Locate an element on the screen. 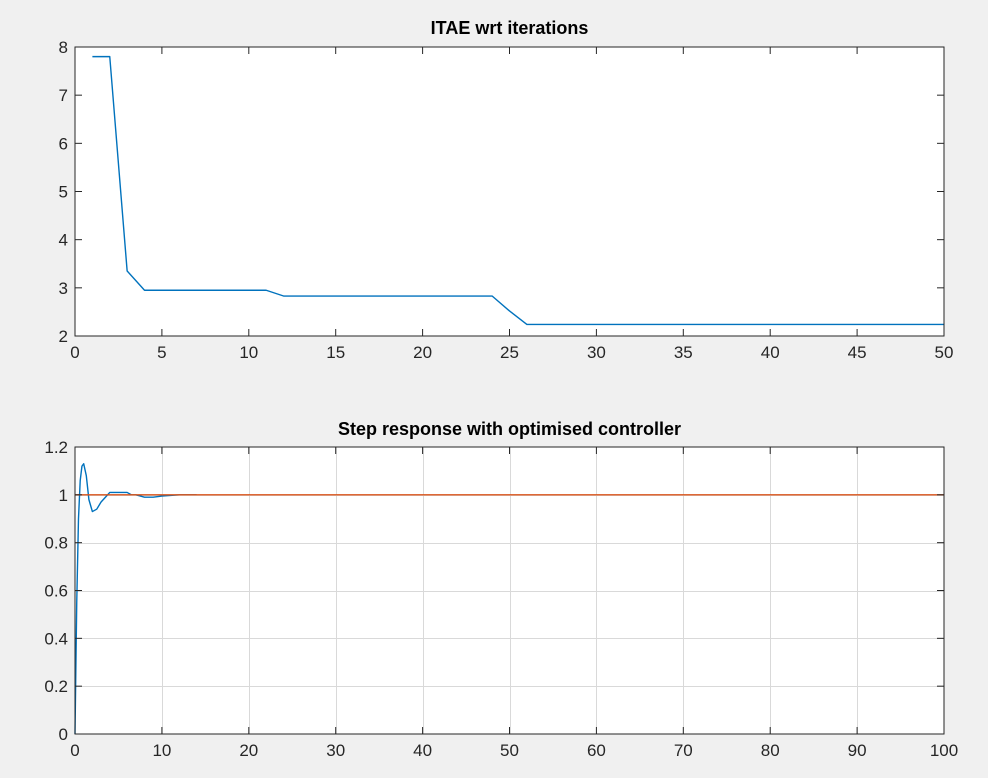 This screenshot has width=988, height=778. itae-x-tick-label: 30 is located at coordinates (596, 352).